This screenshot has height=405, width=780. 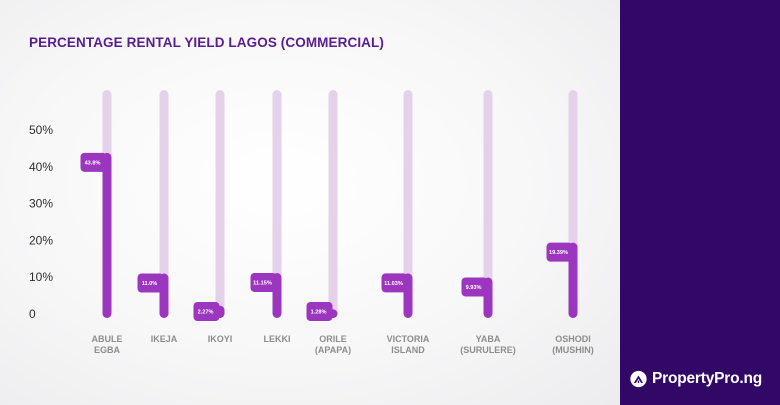 I want to click on data-label: 11.15%, so click(x=262, y=283).